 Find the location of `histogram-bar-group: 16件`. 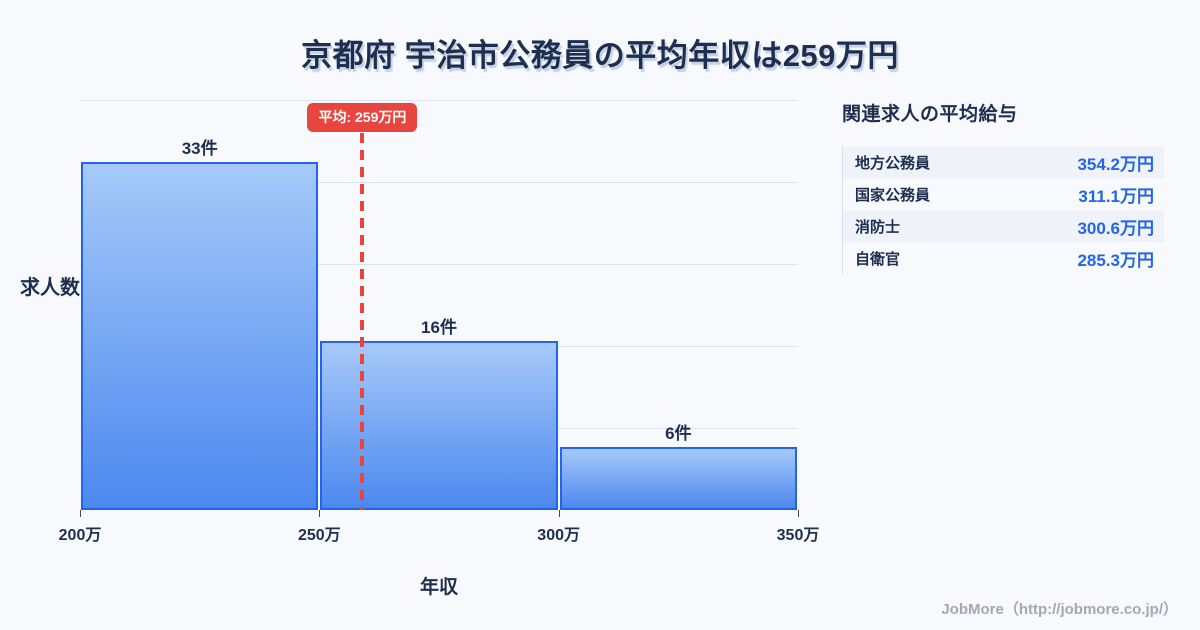

histogram-bar-group: 16件 is located at coordinates (438, 305).